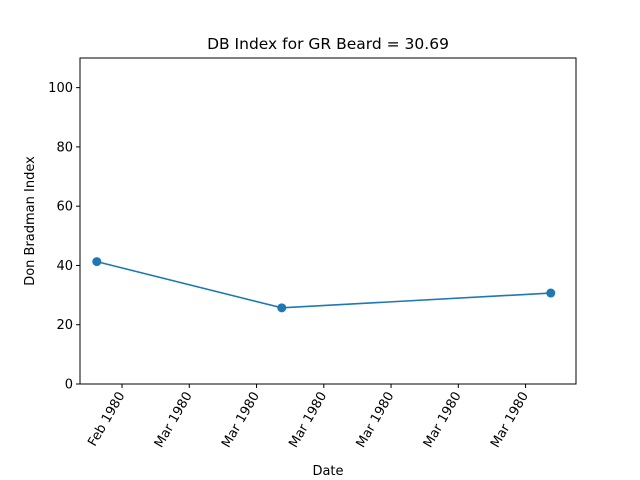 The height and width of the screenshot is (480, 640). Describe the element at coordinates (106, 420) in the screenshot. I see `x-tick-label: Feb 1980` at that location.